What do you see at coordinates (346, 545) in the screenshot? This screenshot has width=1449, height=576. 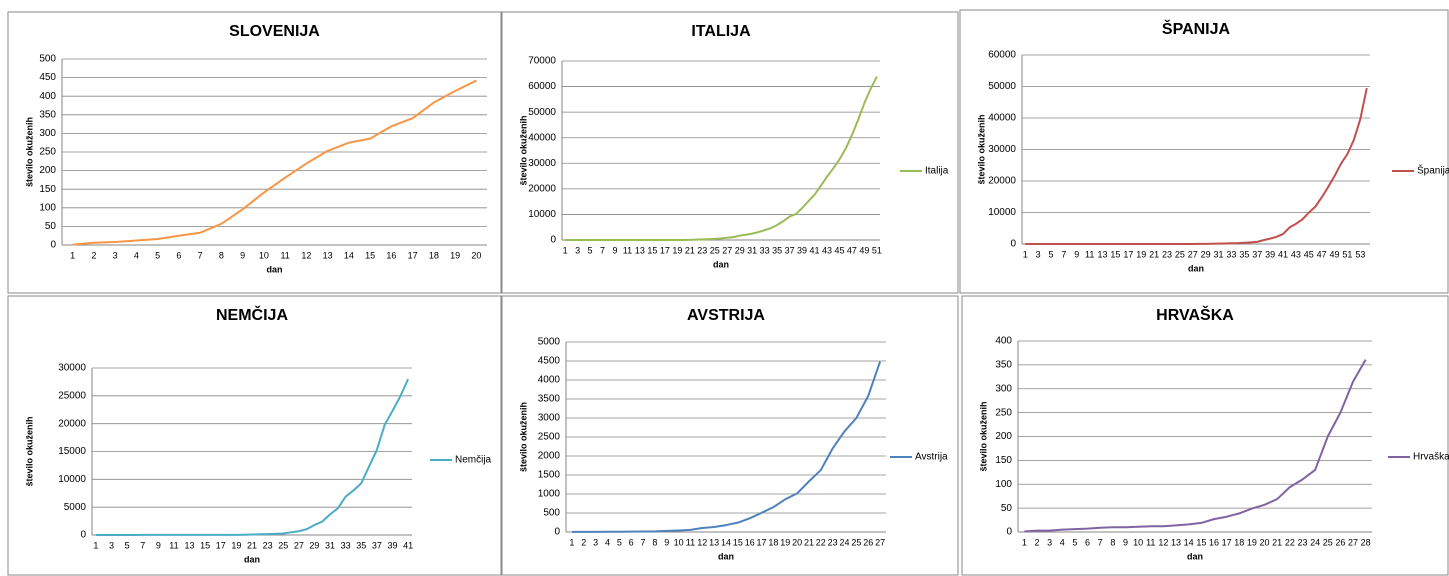 I see `x-tick-label: 33` at bounding box center [346, 545].